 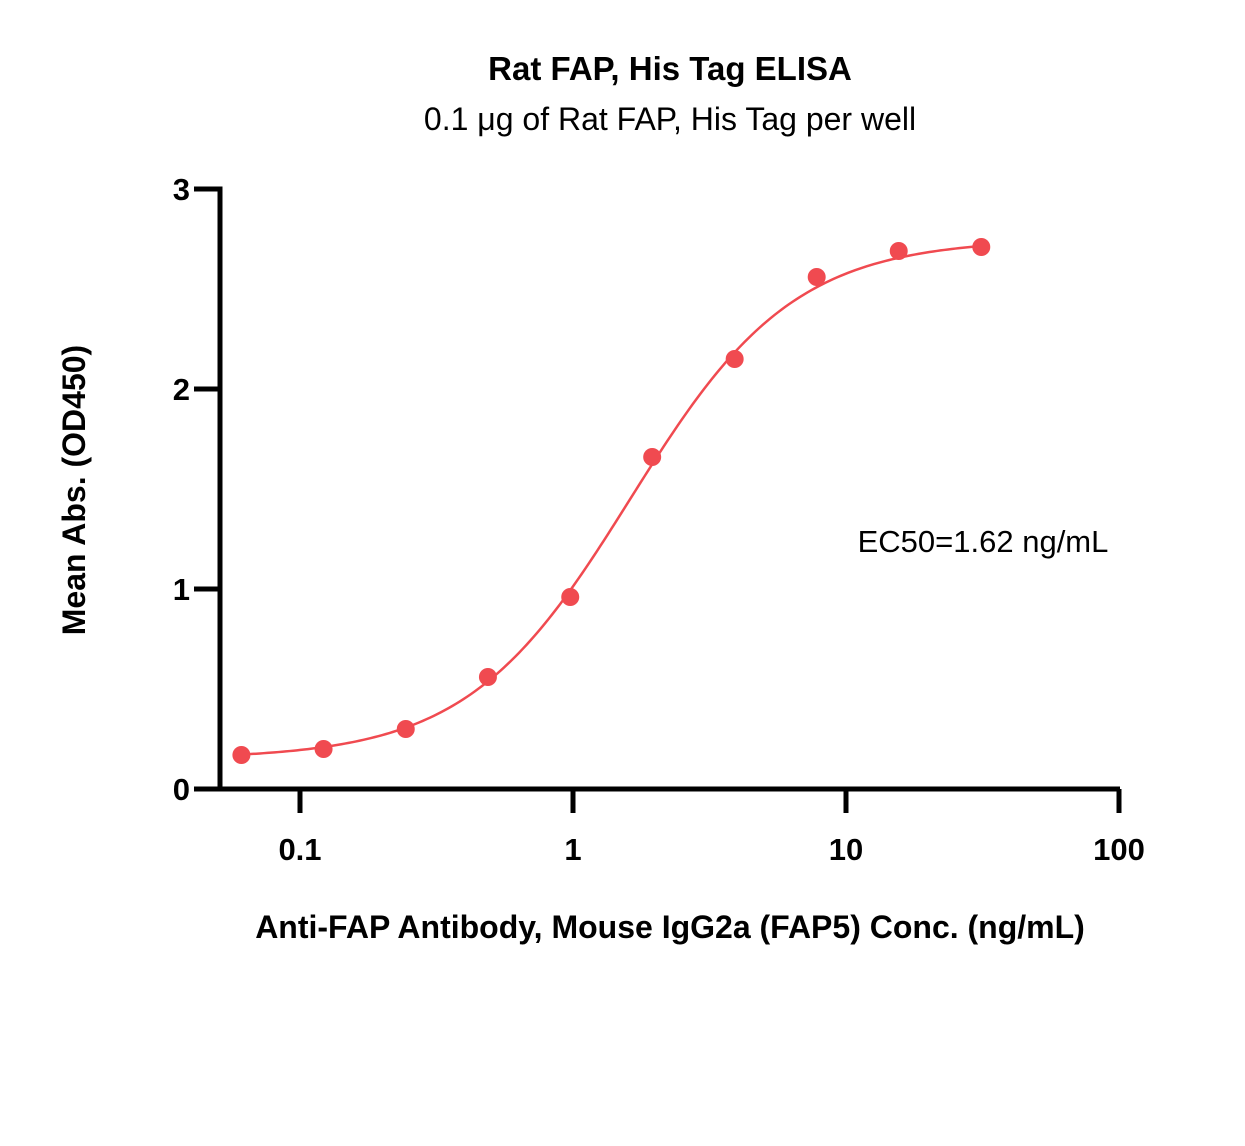 What do you see at coordinates (181, 589) in the screenshot?
I see `y-tick-label: 1` at bounding box center [181, 589].